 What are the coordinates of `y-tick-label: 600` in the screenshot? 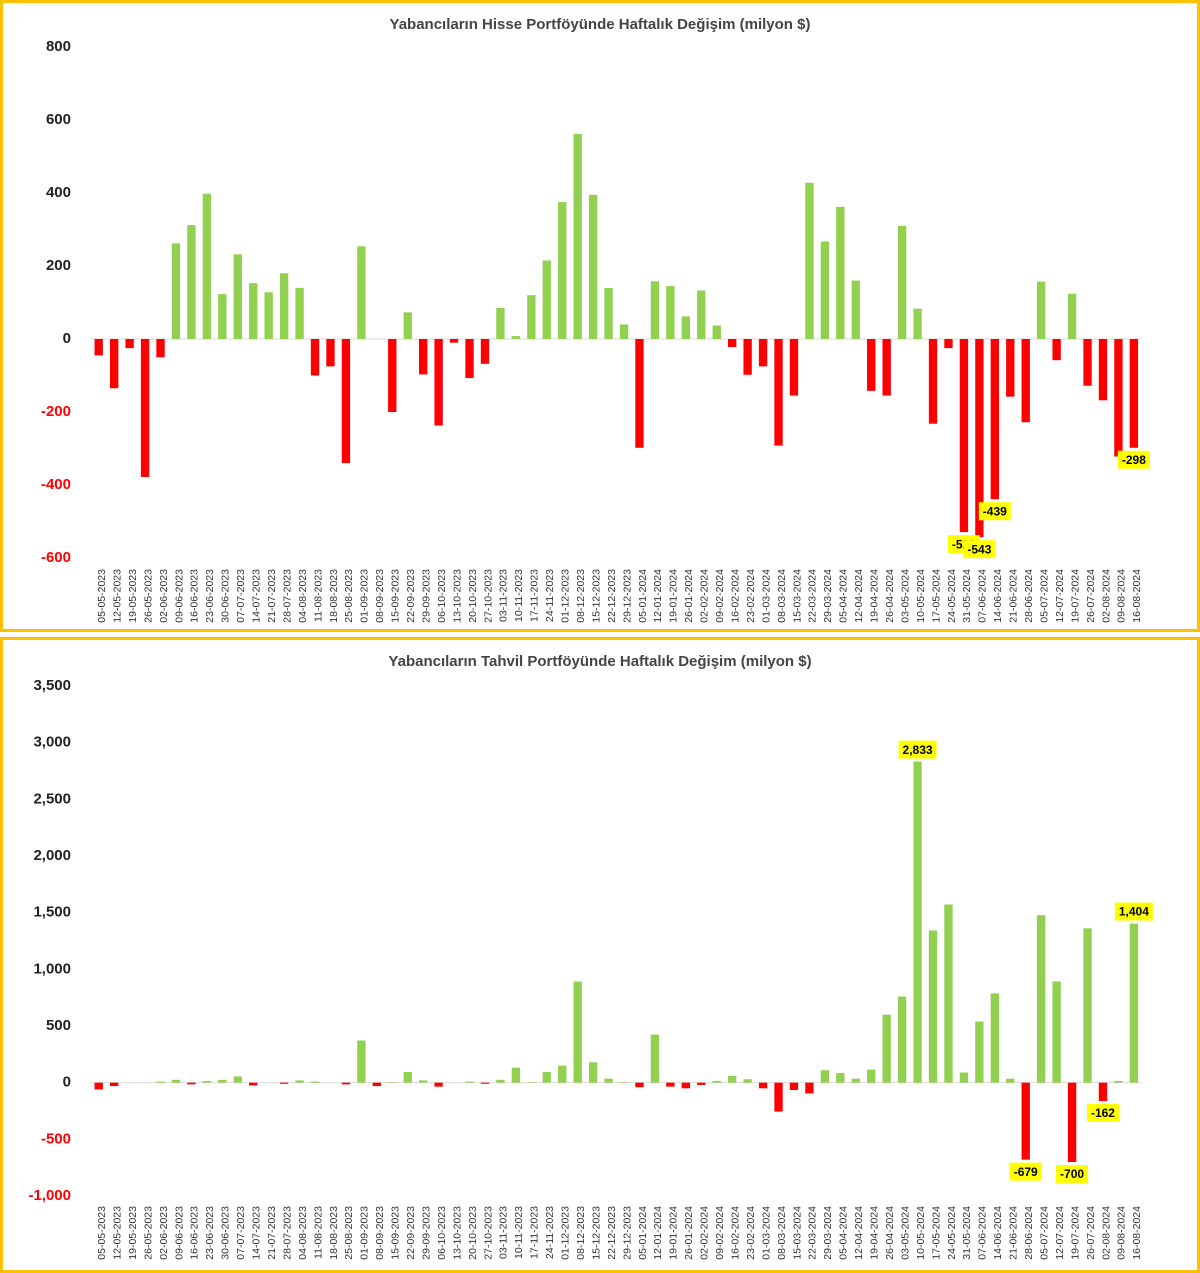 It's located at (58, 119).